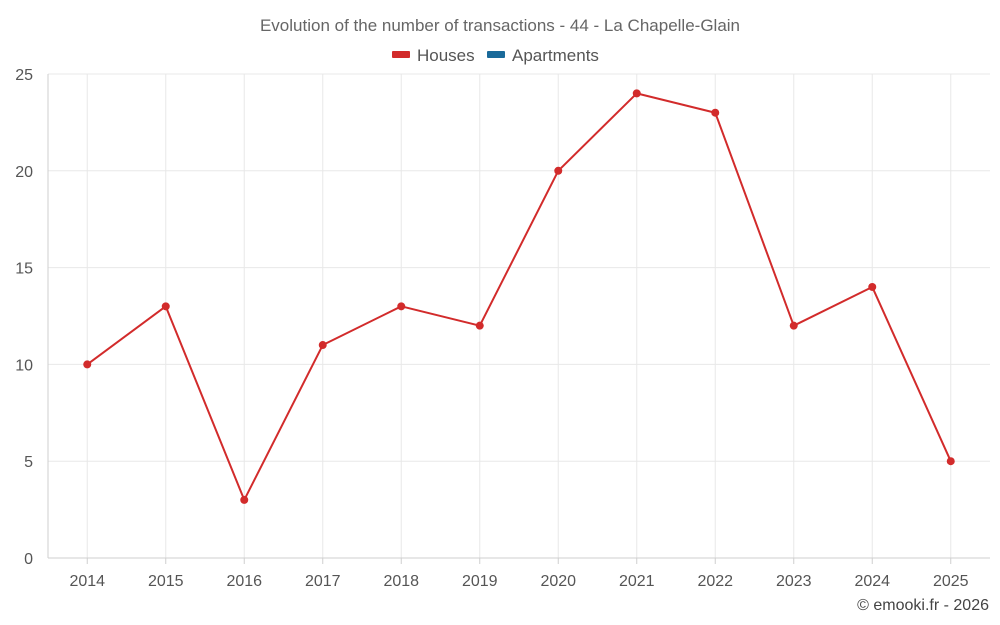 This screenshot has height=625, width=1000. What do you see at coordinates (28, 559) in the screenshot?
I see `y-tick-label: 0` at bounding box center [28, 559].